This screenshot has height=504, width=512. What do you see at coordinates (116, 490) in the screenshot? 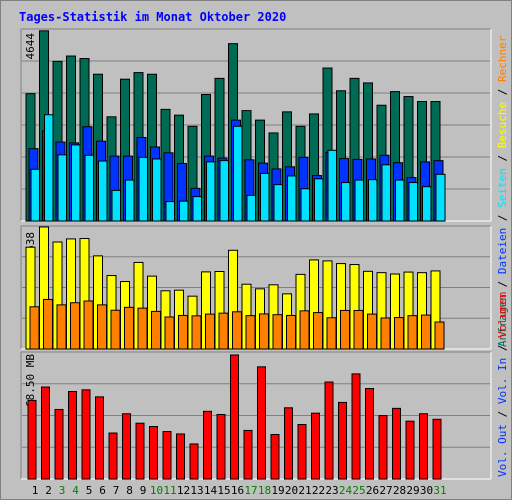
I see `day-label-7: 7` at bounding box center [116, 490].